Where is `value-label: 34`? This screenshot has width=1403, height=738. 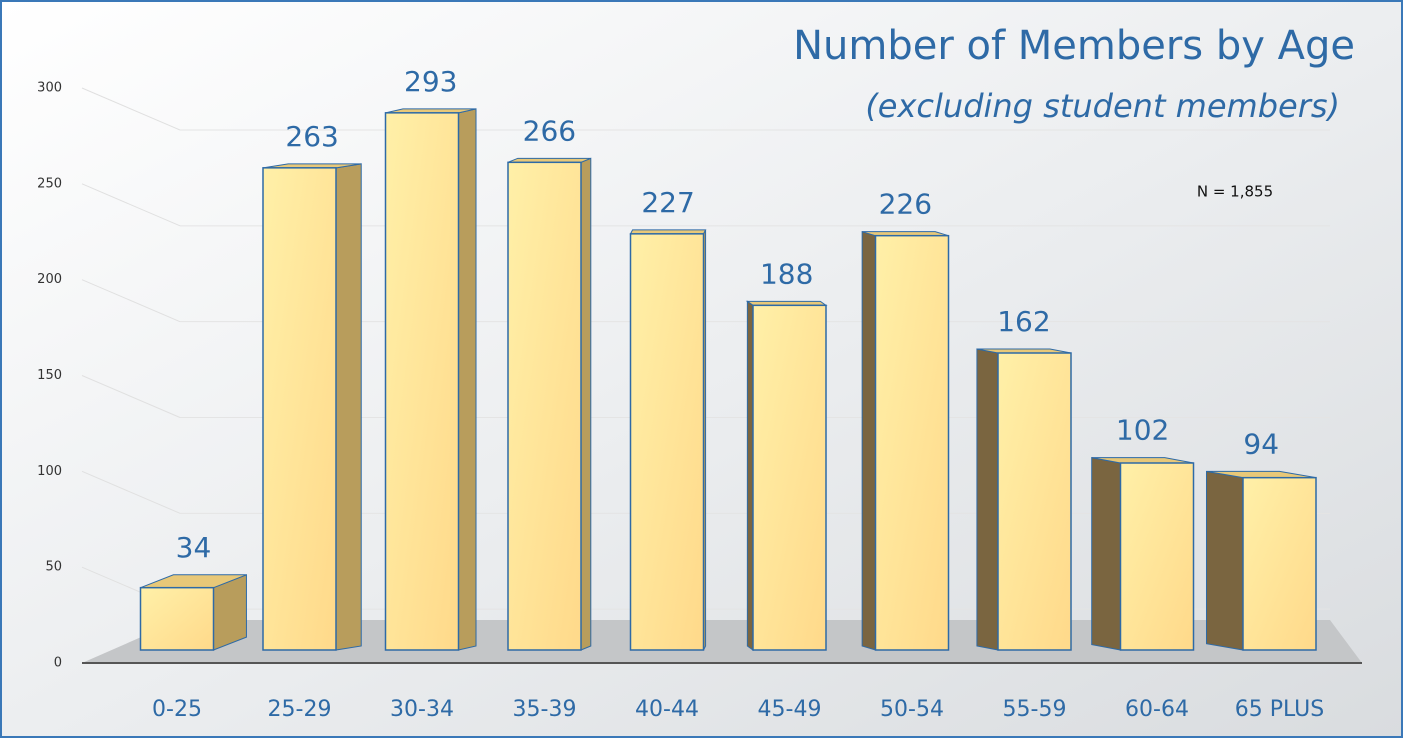
value-label: 34 is located at coordinates (194, 547).